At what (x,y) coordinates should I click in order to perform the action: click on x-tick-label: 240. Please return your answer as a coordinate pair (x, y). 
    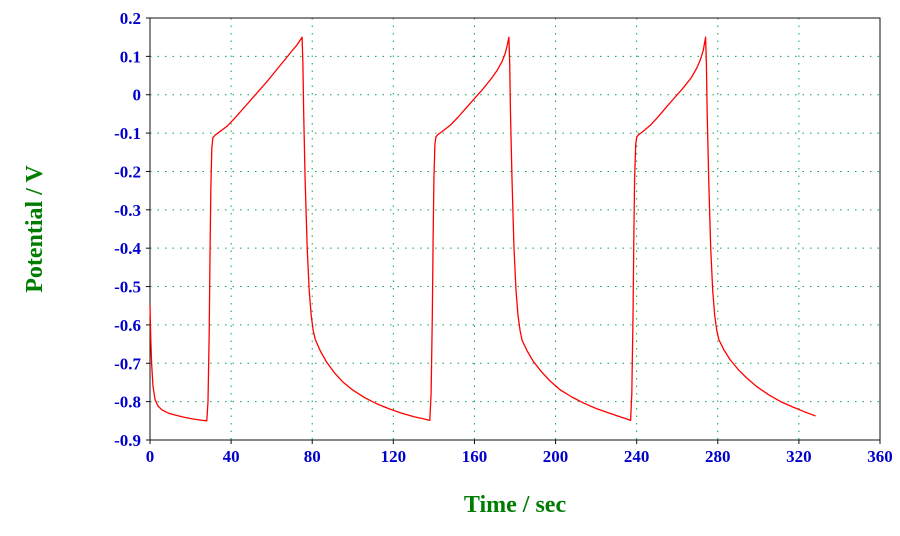
    Looking at the image, I should click on (637, 456).